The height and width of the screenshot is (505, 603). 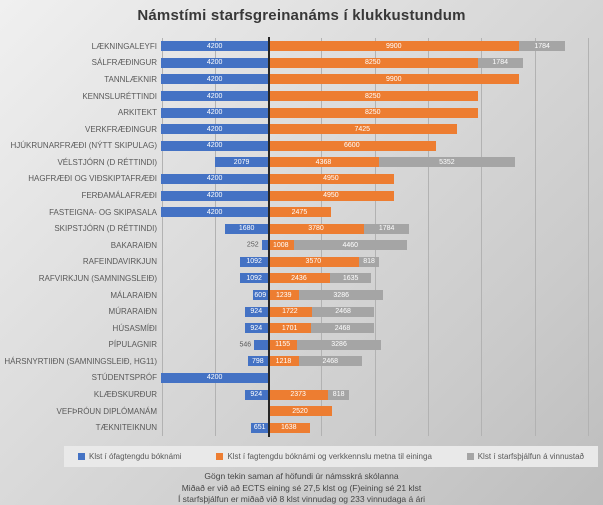 I want to click on bar-value-label: 9900, so click(x=393, y=46).